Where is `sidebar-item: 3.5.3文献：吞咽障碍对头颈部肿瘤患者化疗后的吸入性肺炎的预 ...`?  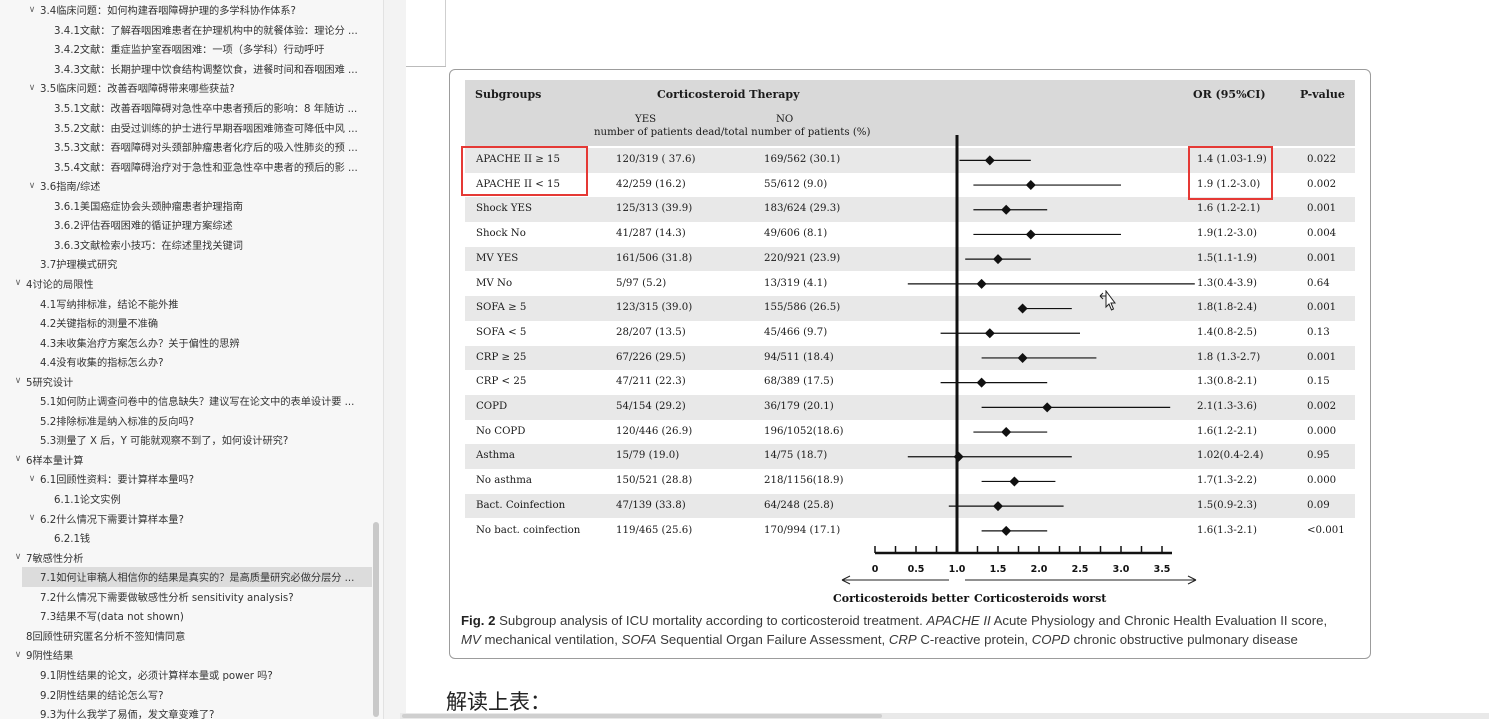 sidebar-item: 3.5.3文献：吞咽障碍对头颈部肿瘤患者化疗后的吸入性肺炎的预 ... is located at coordinates (186, 147).